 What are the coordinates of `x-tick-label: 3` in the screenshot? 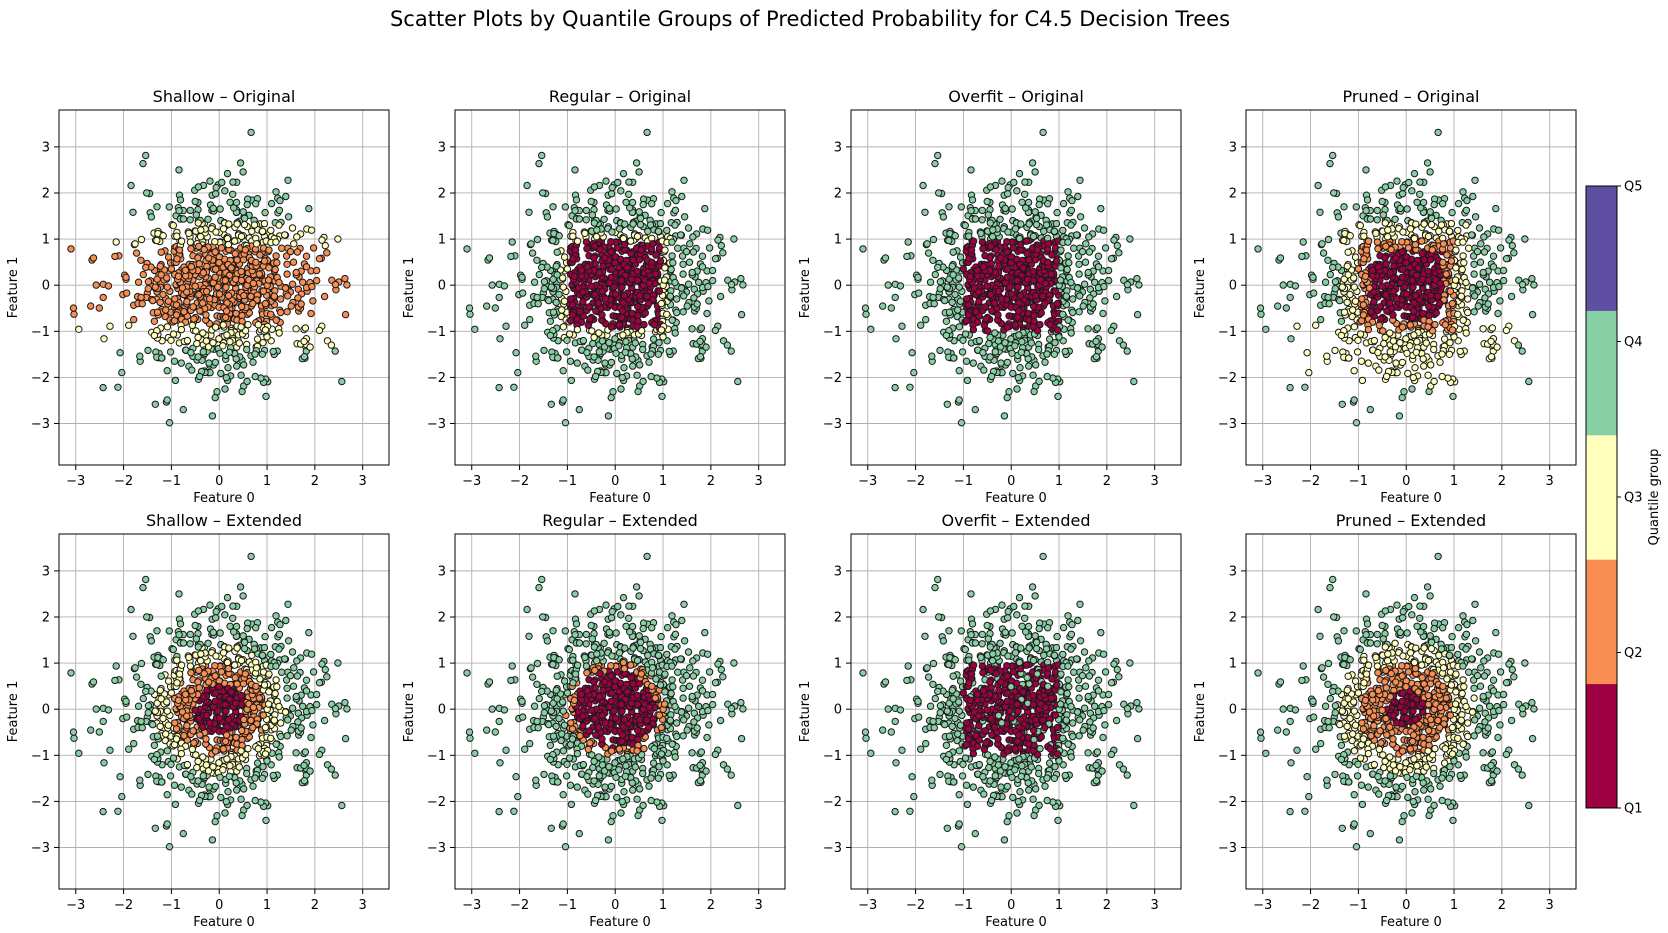 It's located at (363, 481).